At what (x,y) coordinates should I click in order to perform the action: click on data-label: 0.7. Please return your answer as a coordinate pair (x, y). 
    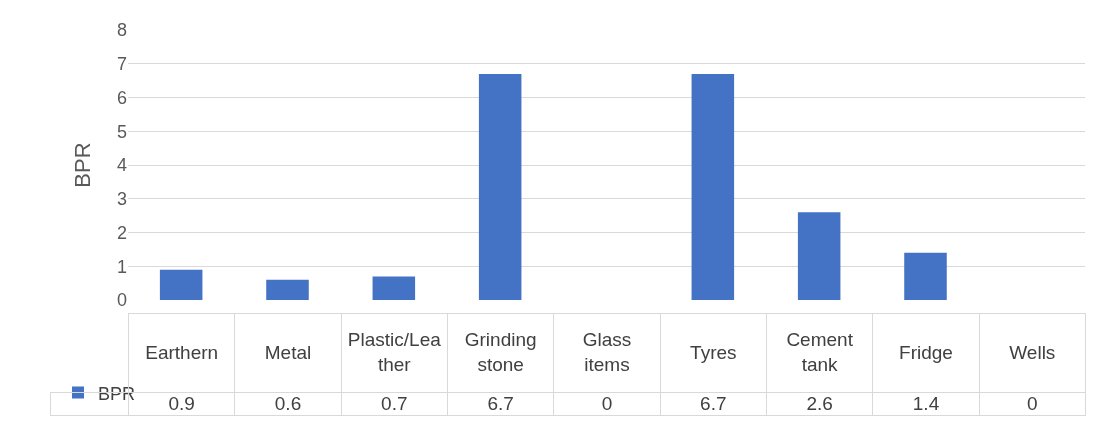
    Looking at the image, I should click on (394, 404).